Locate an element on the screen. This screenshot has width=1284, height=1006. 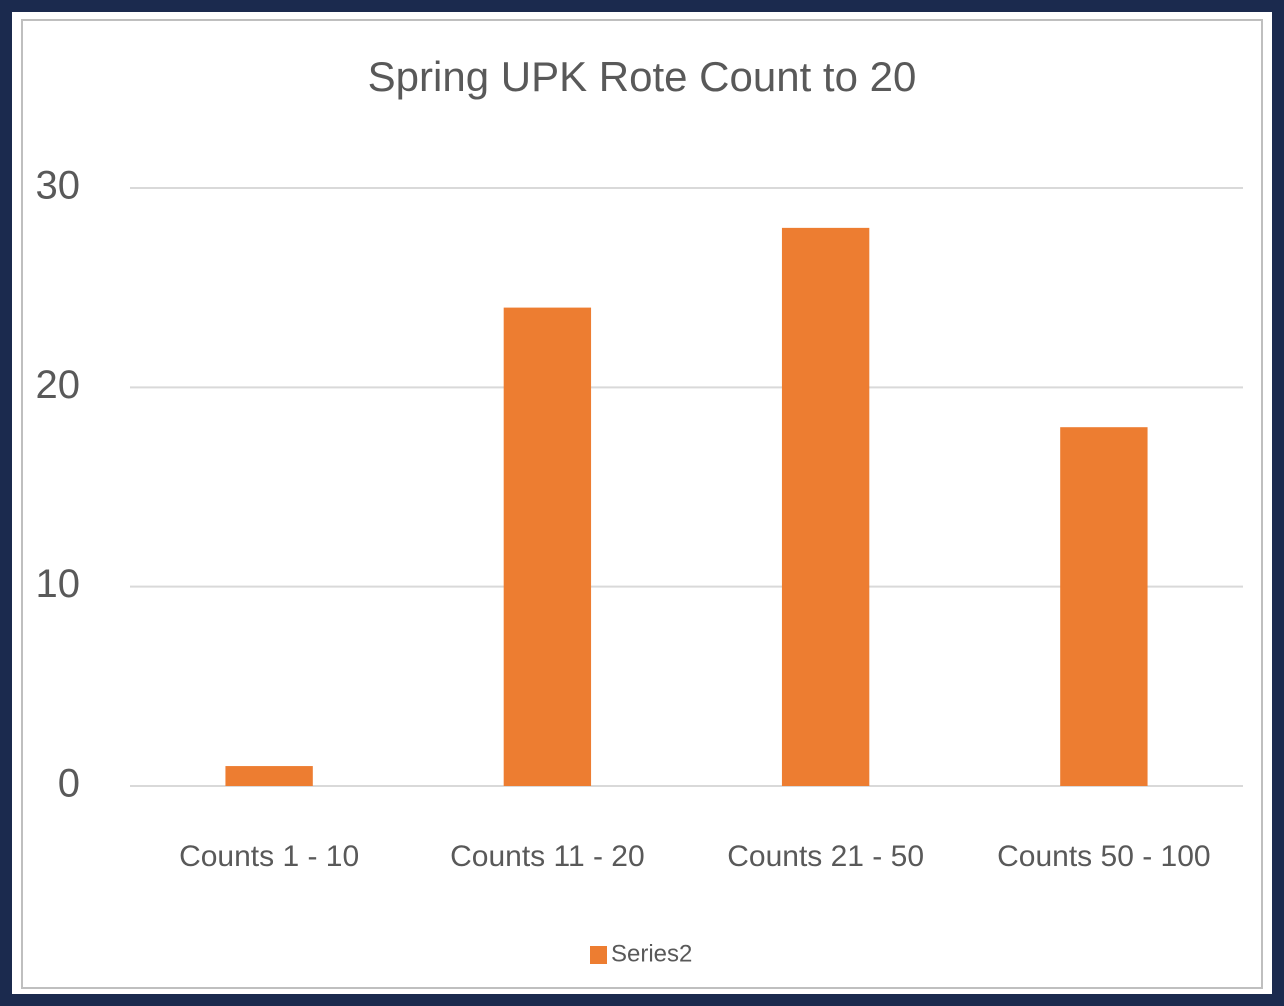
y-tick-label: 20 is located at coordinates (58, 385).